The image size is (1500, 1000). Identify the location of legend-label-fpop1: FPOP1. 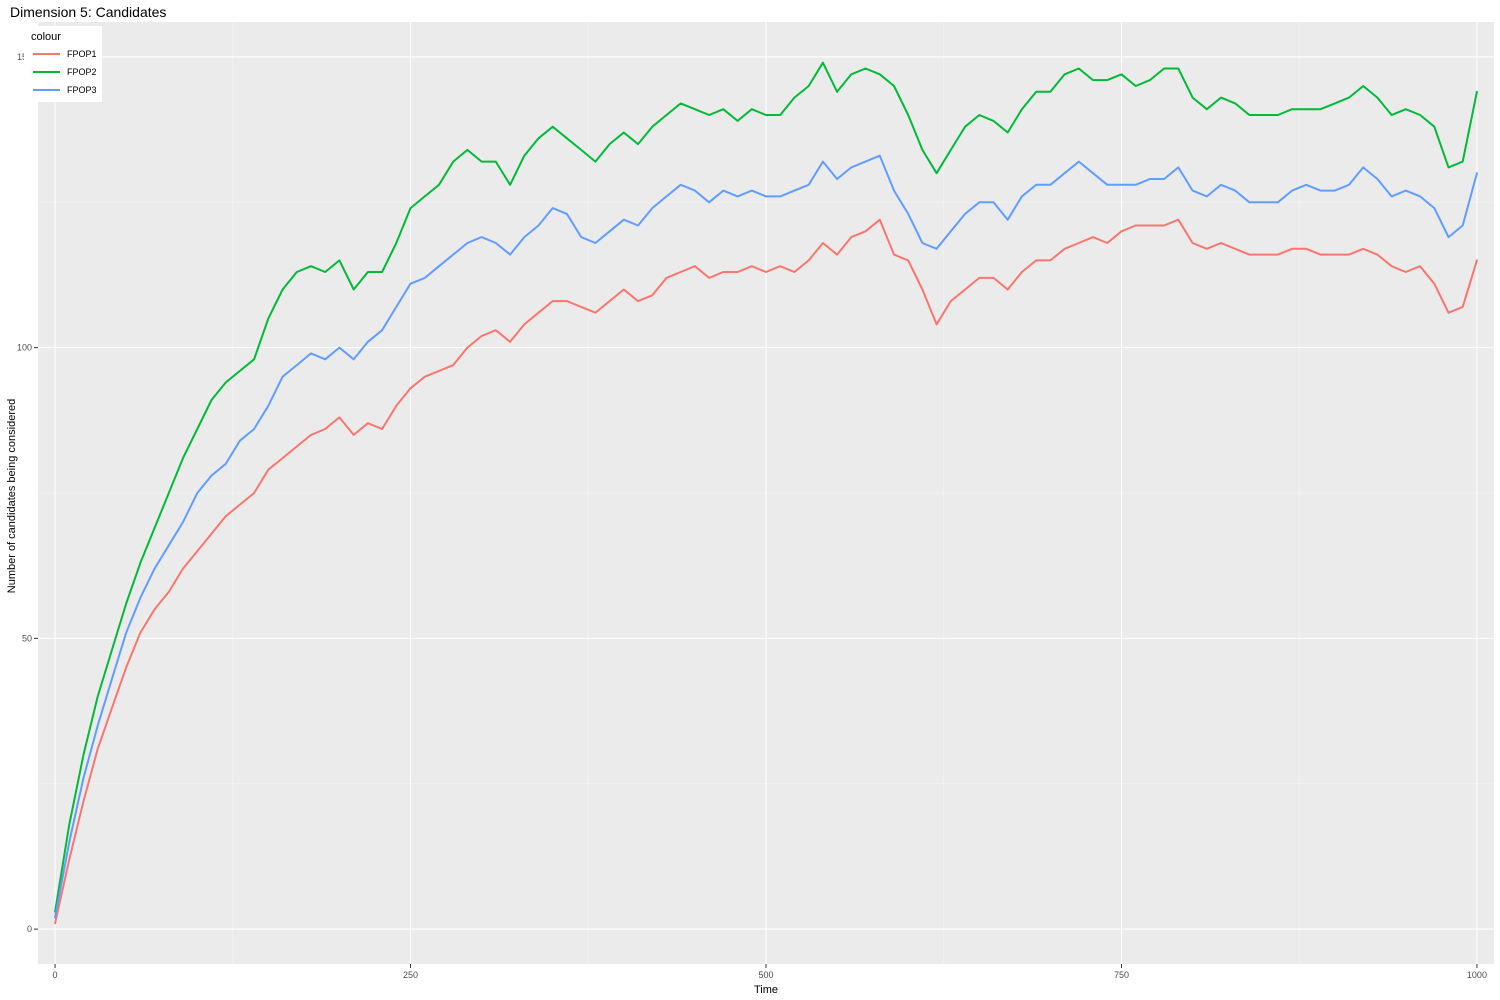
(82, 54).